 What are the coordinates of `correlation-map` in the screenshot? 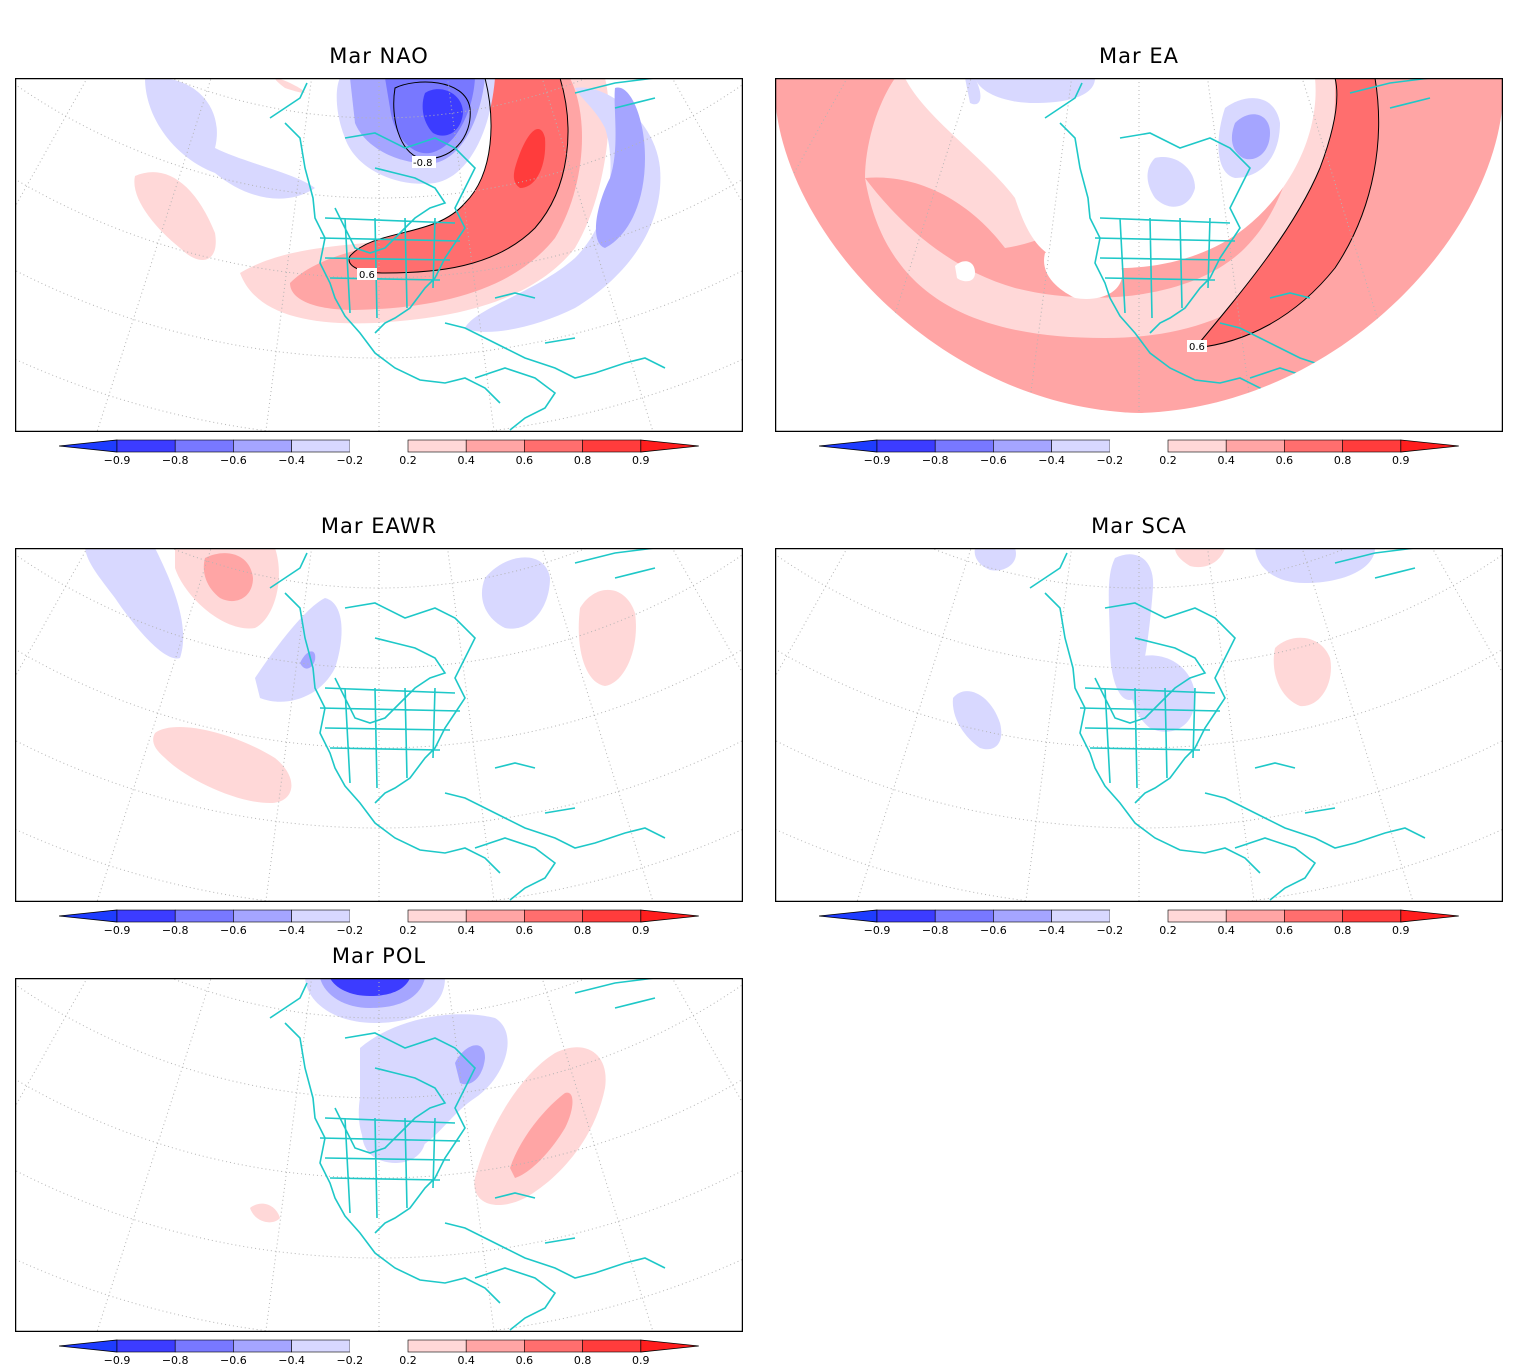 It's located at (379, 1155).